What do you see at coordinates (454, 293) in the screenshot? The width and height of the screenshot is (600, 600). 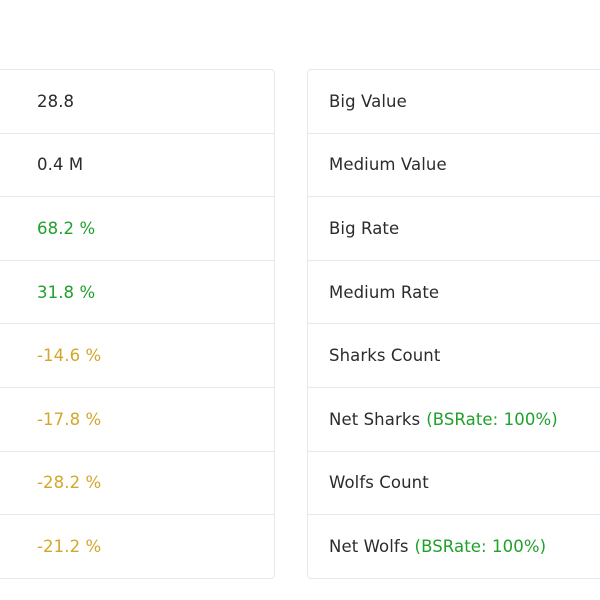 I see `label-row: Medium Rate` at bounding box center [454, 293].